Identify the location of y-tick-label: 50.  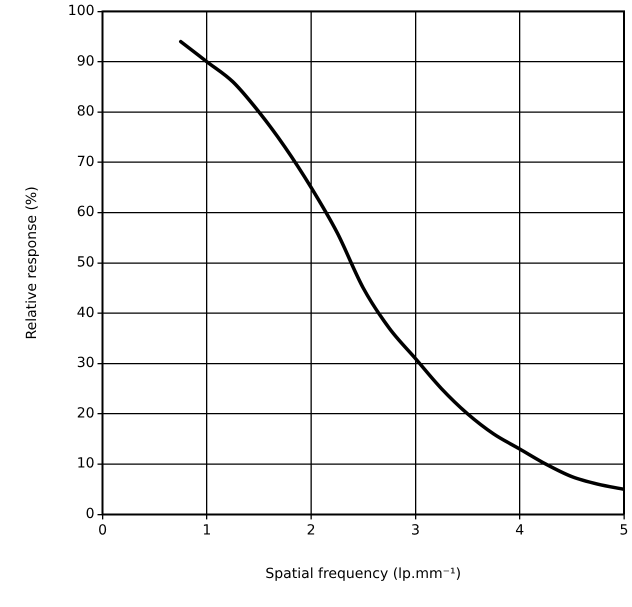
(85, 262).